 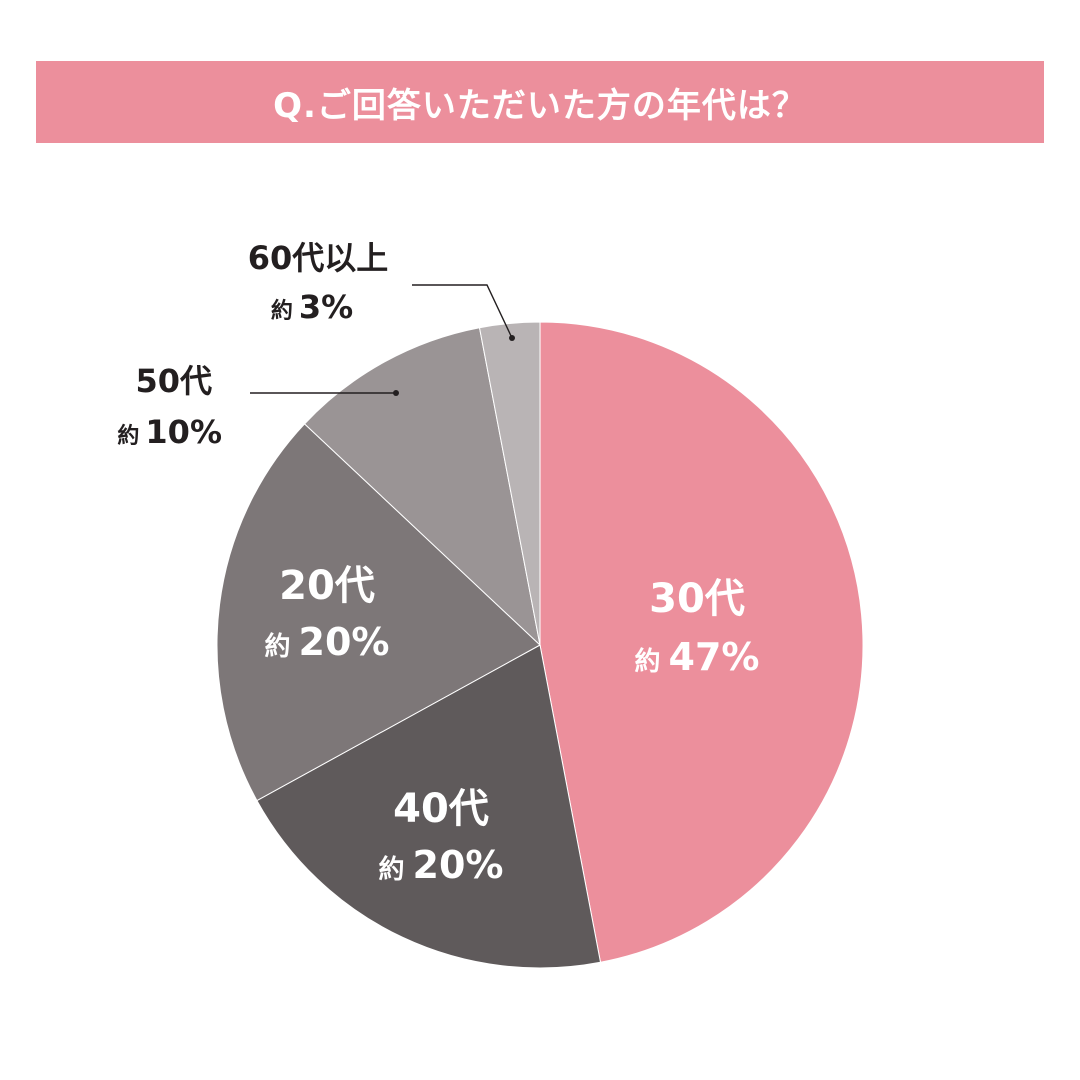 I want to click on pie-slice-20s, so click(x=378, y=612).